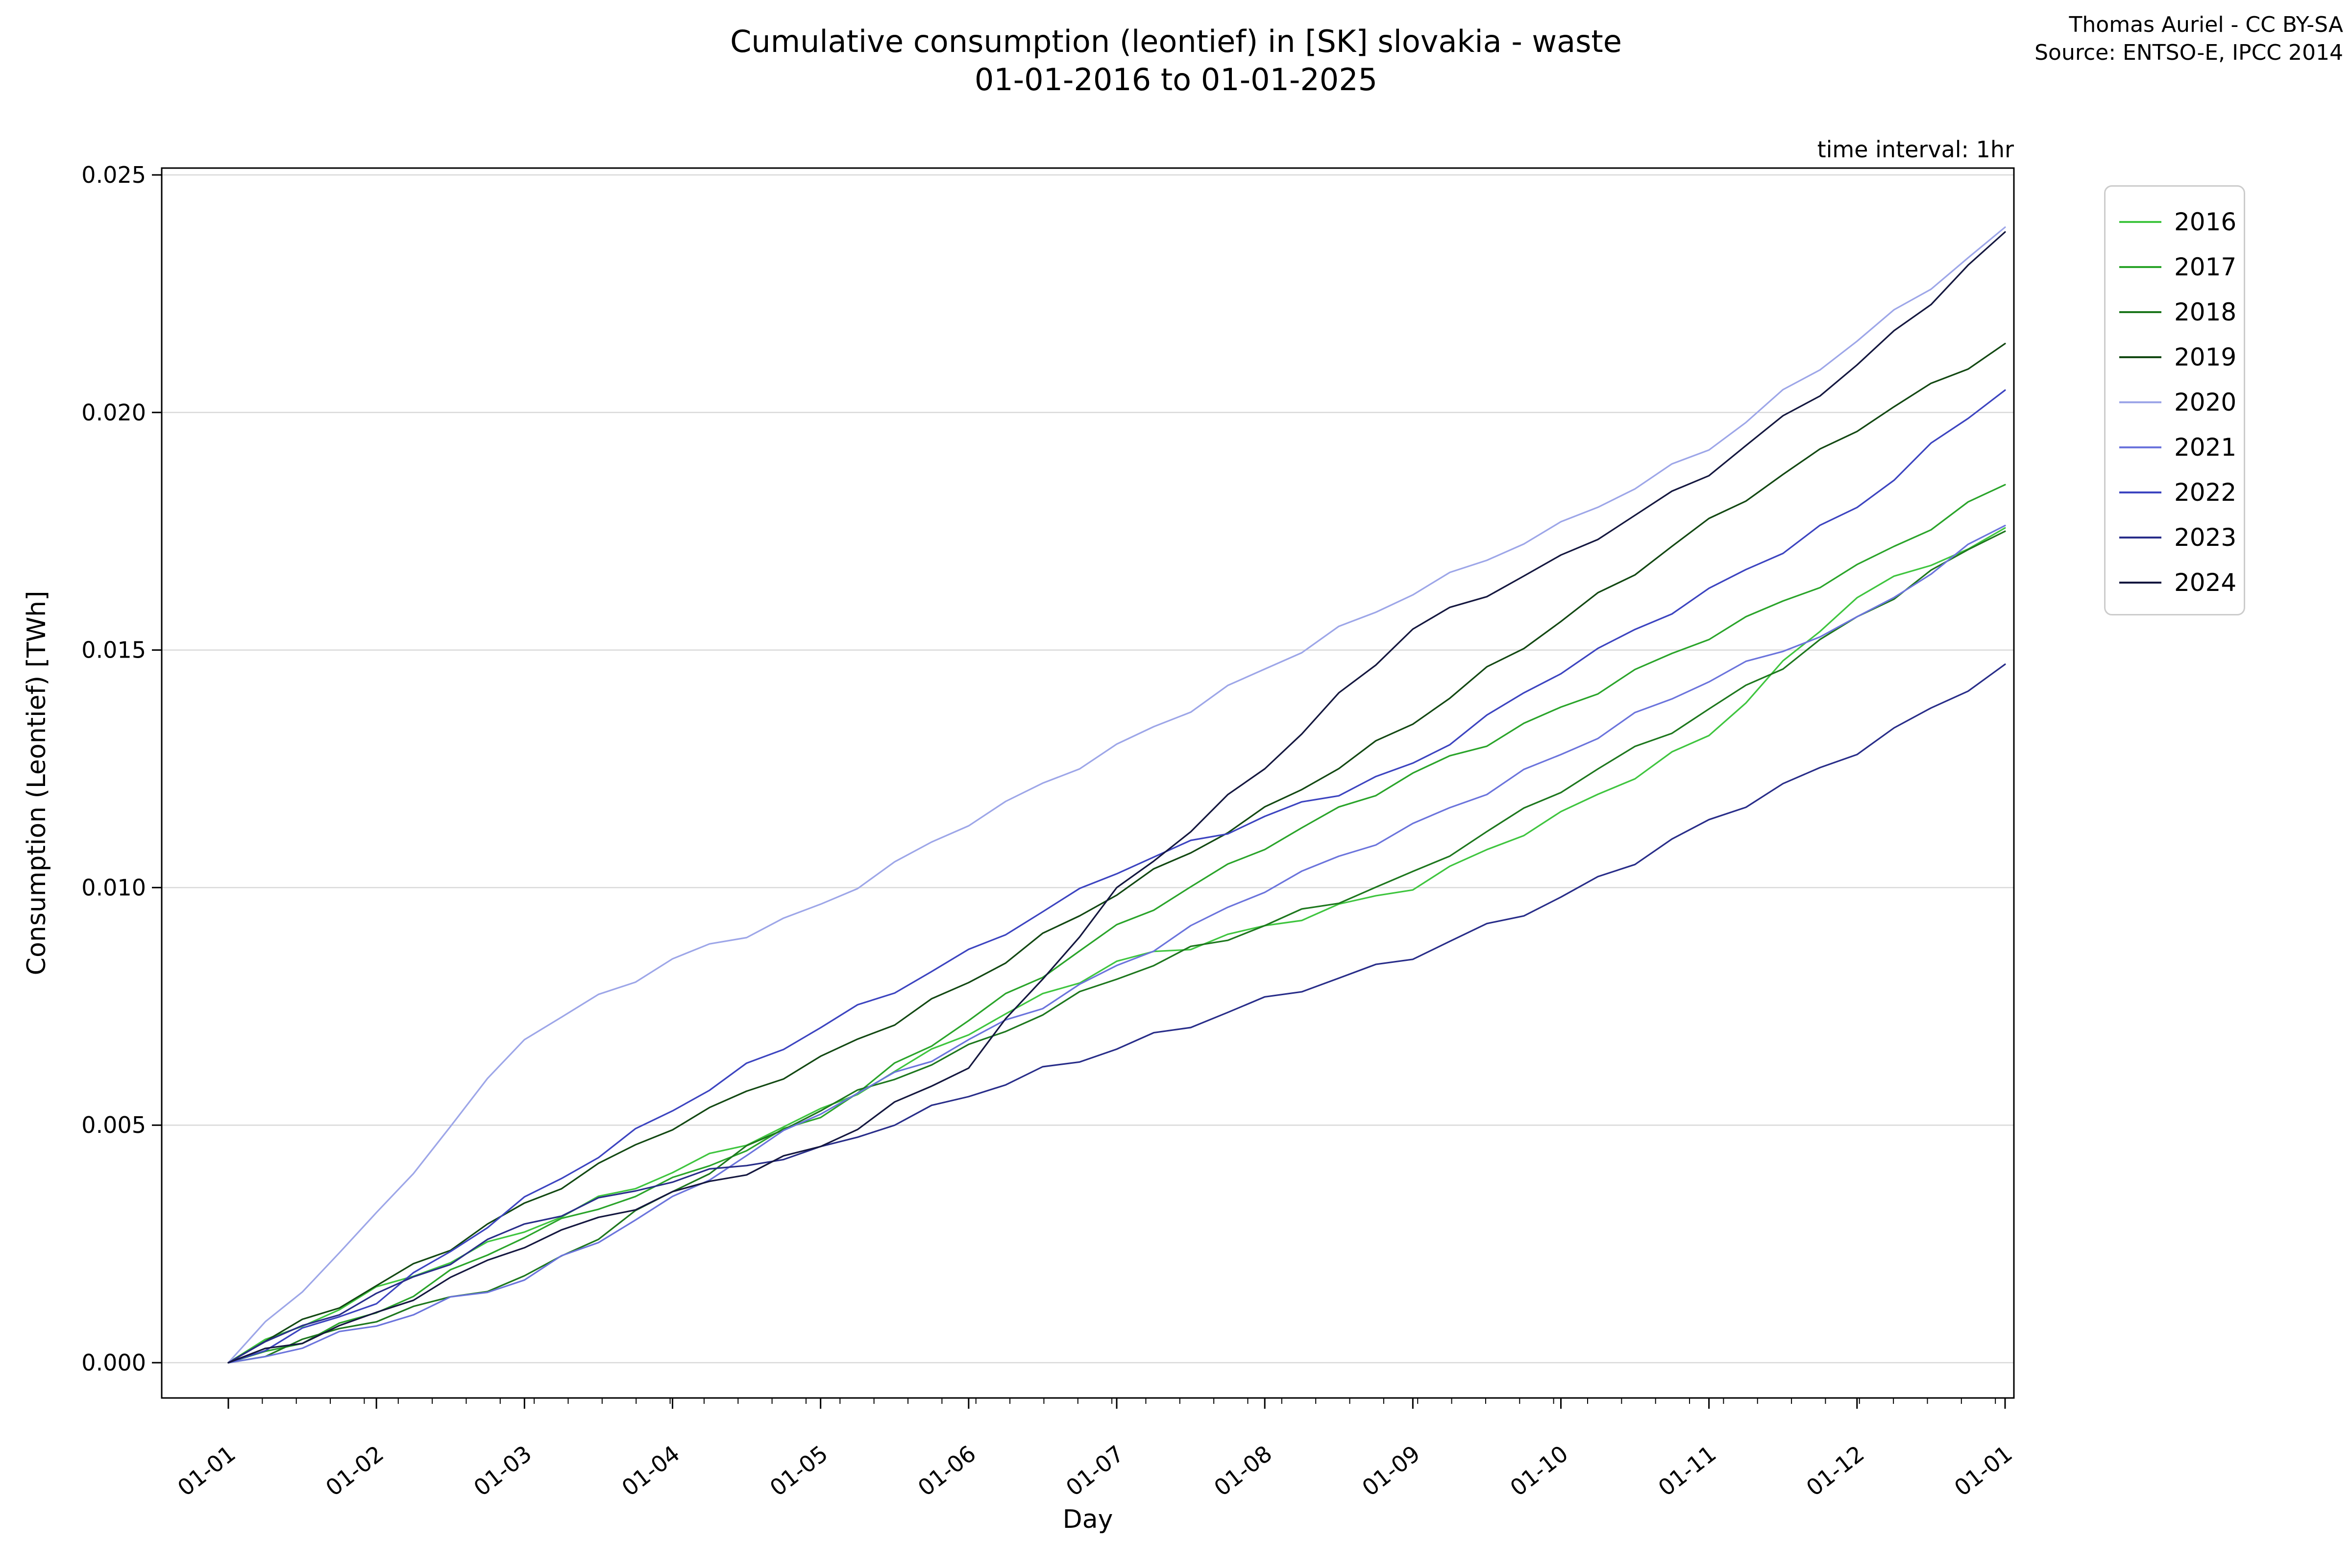  What do you see at coordinates (2140, 447) in the screenshot?
I see `legend-swatch-2021` at bounding box center [2140, 447].